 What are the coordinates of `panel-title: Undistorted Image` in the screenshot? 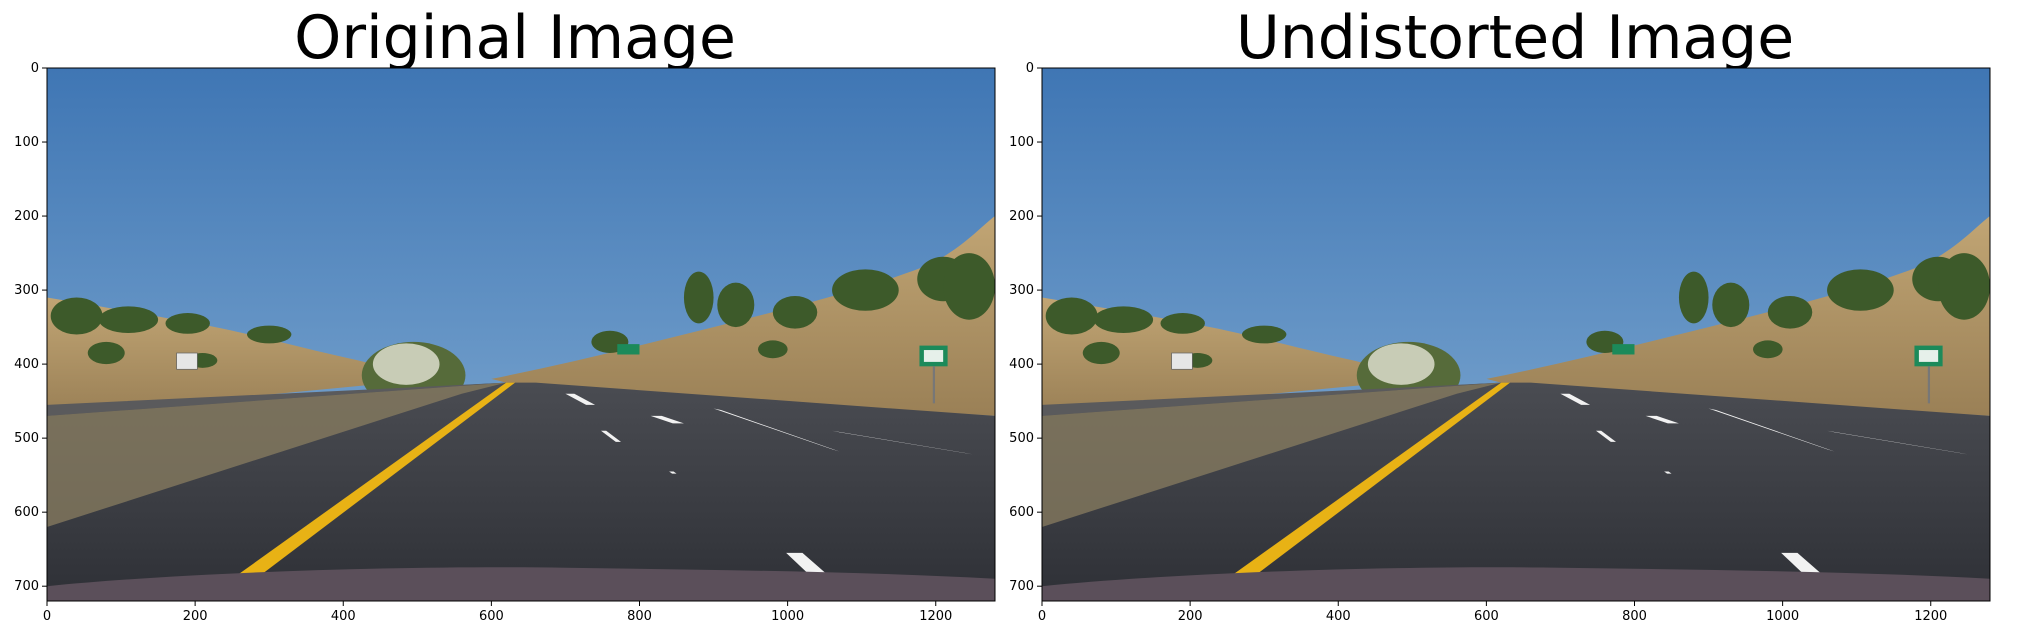 It's located at (1515, 38).